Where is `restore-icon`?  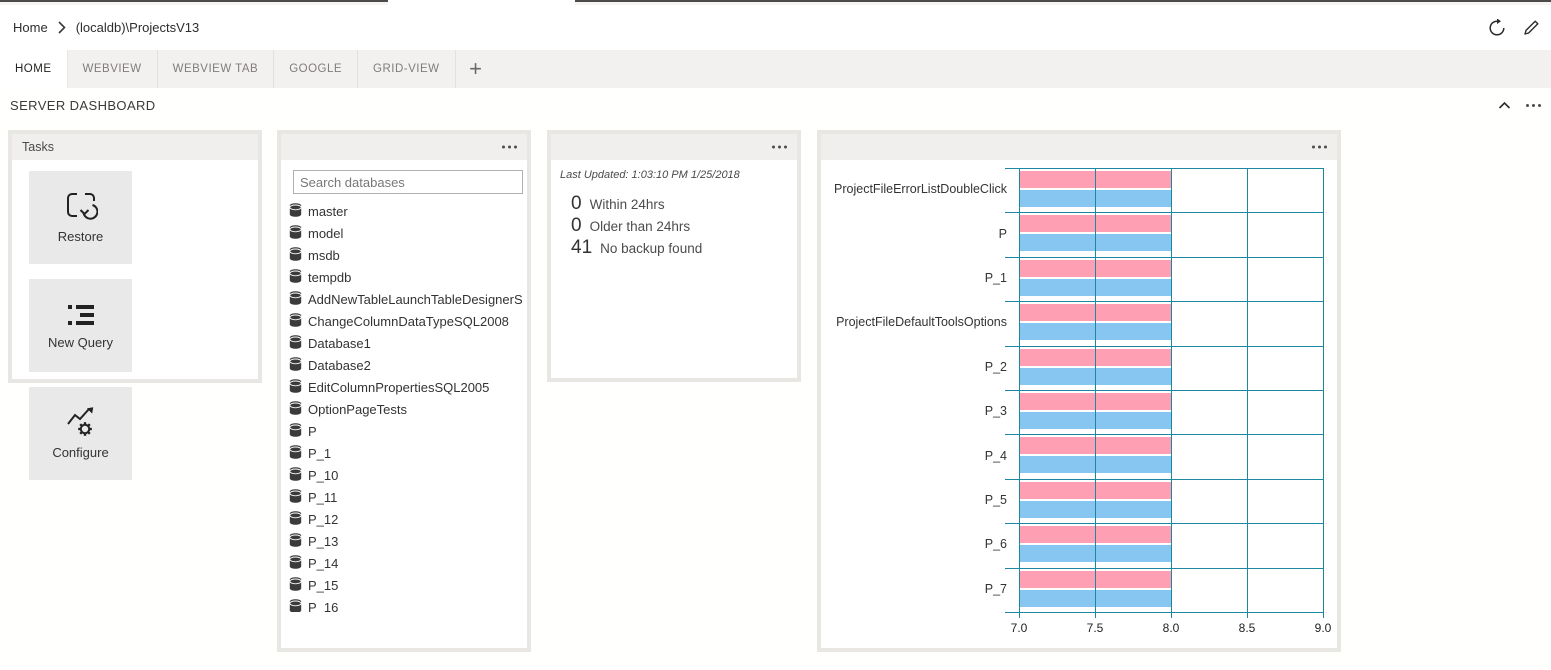
restore-icon is located at coordinates (81, 210).